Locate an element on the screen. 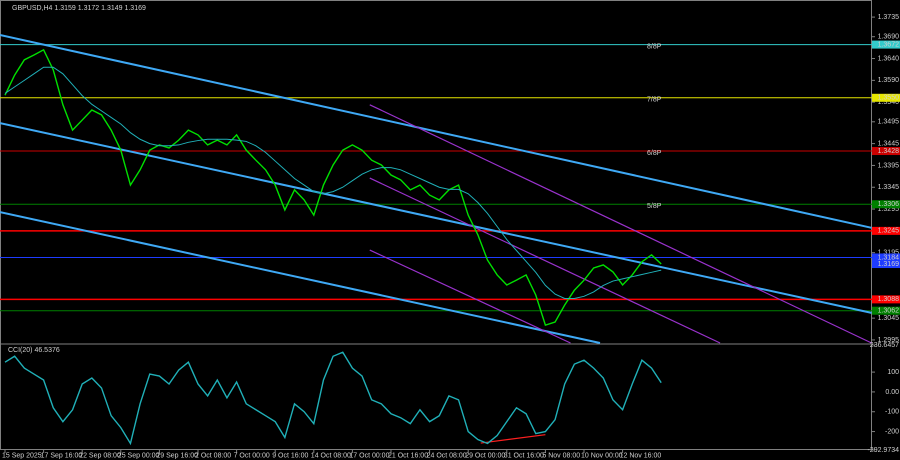  level-price: 1.3245 is located at coordinates (889, 231).